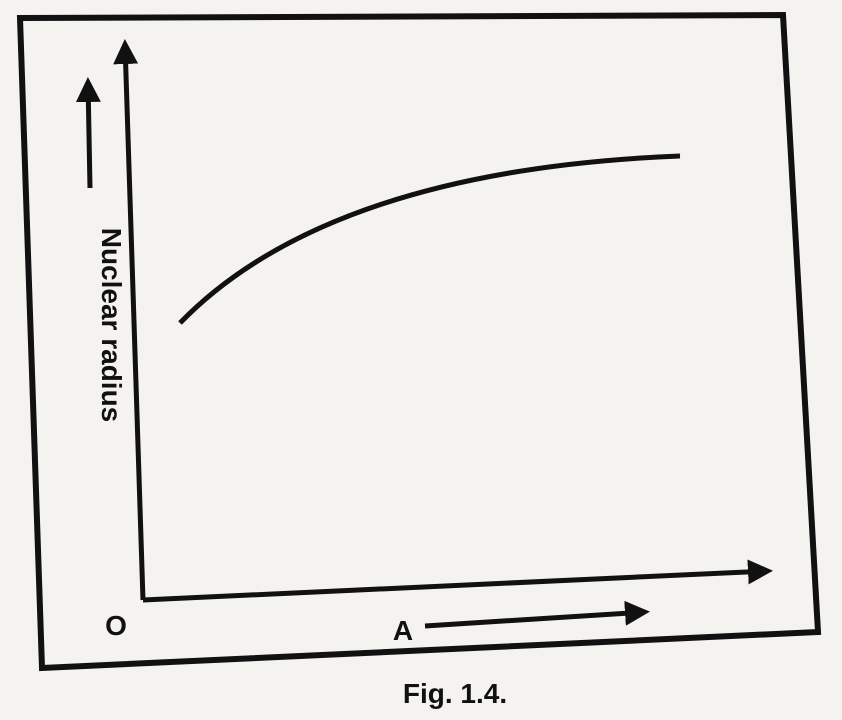 The height and width of the screenshot is (720, 842). I want to click on x-label-arrow, so click(537, 614).